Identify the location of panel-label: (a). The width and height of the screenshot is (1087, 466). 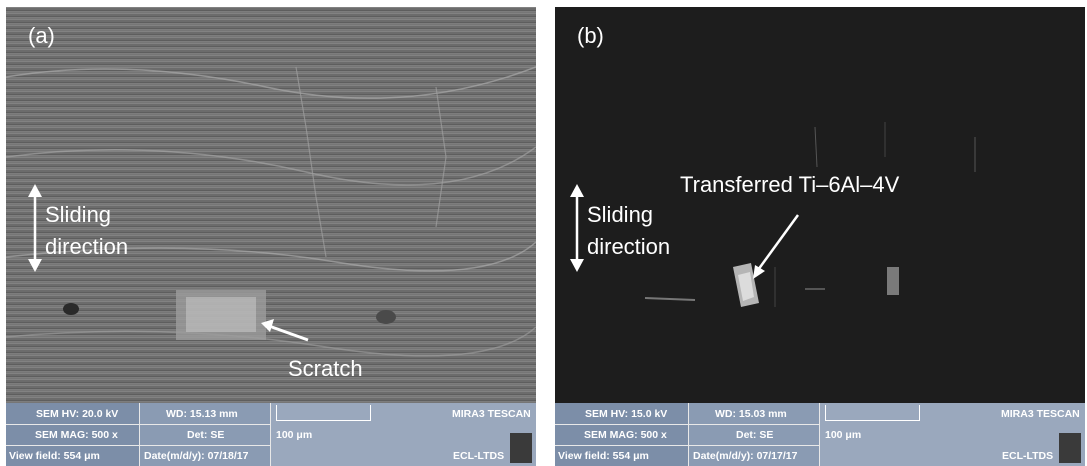
(41, 35).